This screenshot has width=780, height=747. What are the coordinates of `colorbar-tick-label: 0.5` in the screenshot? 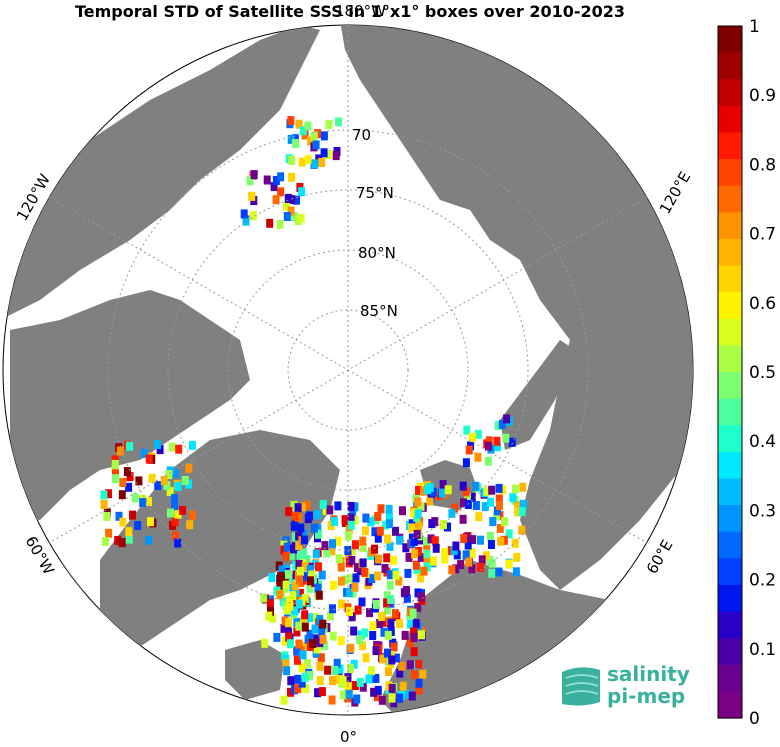 It's located at (762, 373).